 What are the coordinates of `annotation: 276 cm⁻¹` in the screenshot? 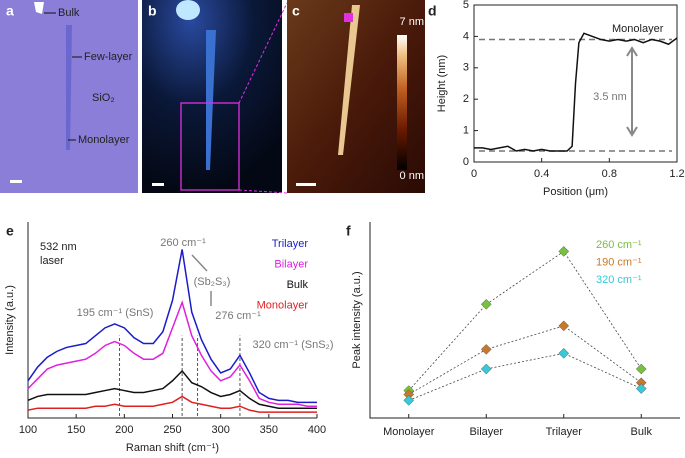 It's located at (238, 316).